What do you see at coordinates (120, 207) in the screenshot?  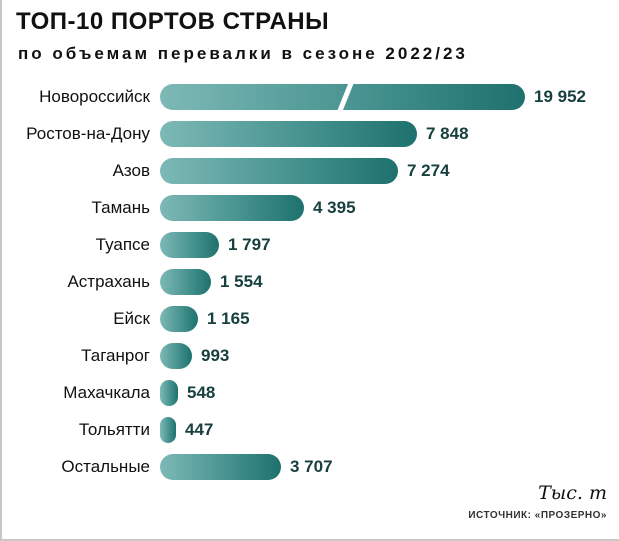 I see `bar-category-label: Тамань` at bounding box center [120, 207].